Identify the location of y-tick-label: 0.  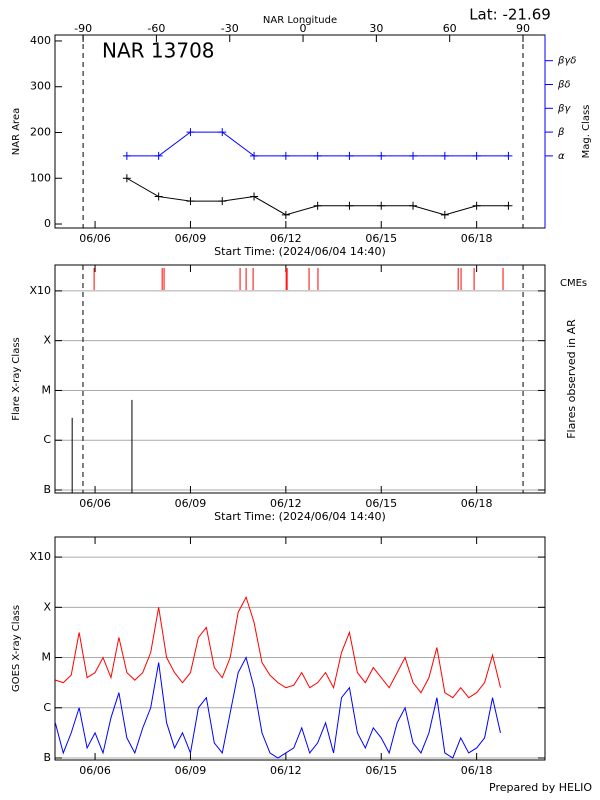
(47, 223).